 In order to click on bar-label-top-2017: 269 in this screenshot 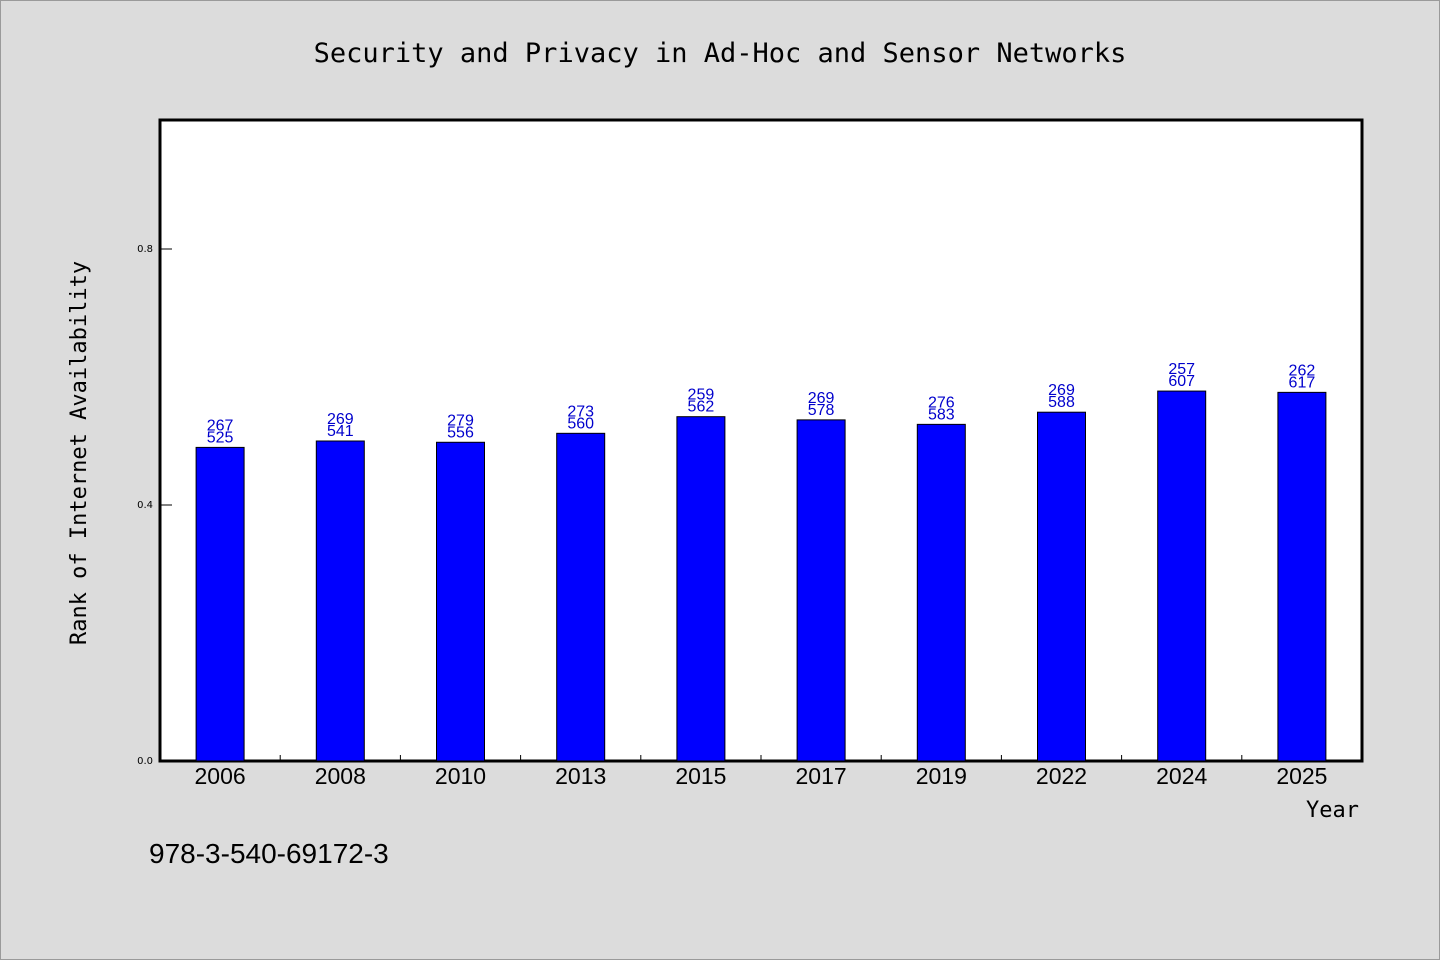, I will do `click(821, 398)`.